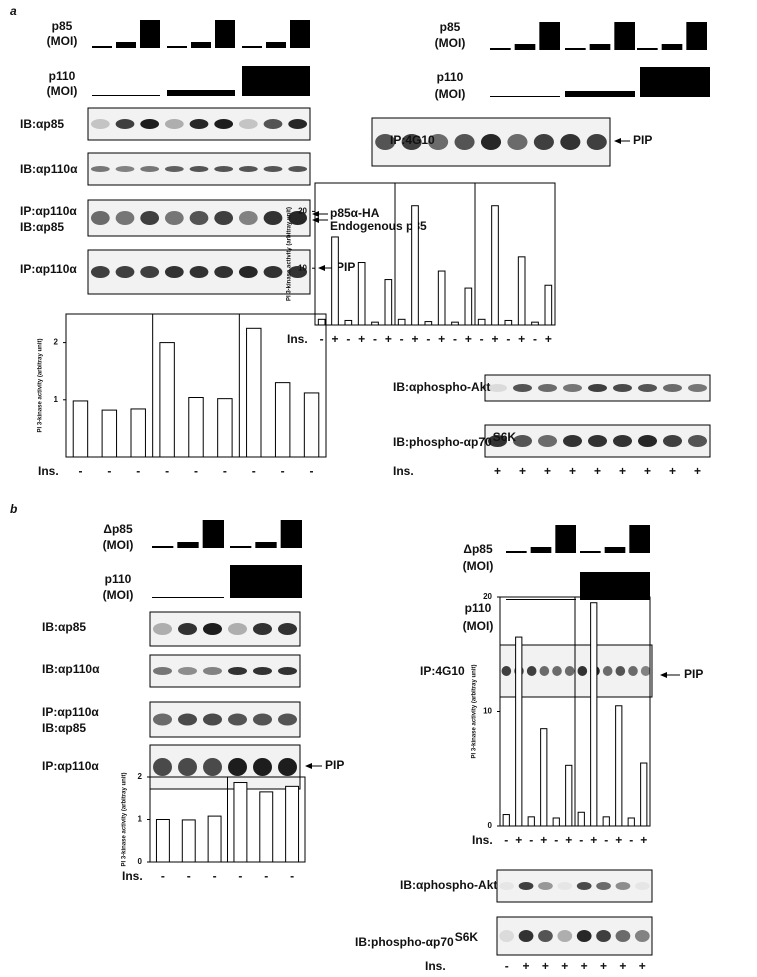  I want to click on annotation: PIP, so click(642, 140).